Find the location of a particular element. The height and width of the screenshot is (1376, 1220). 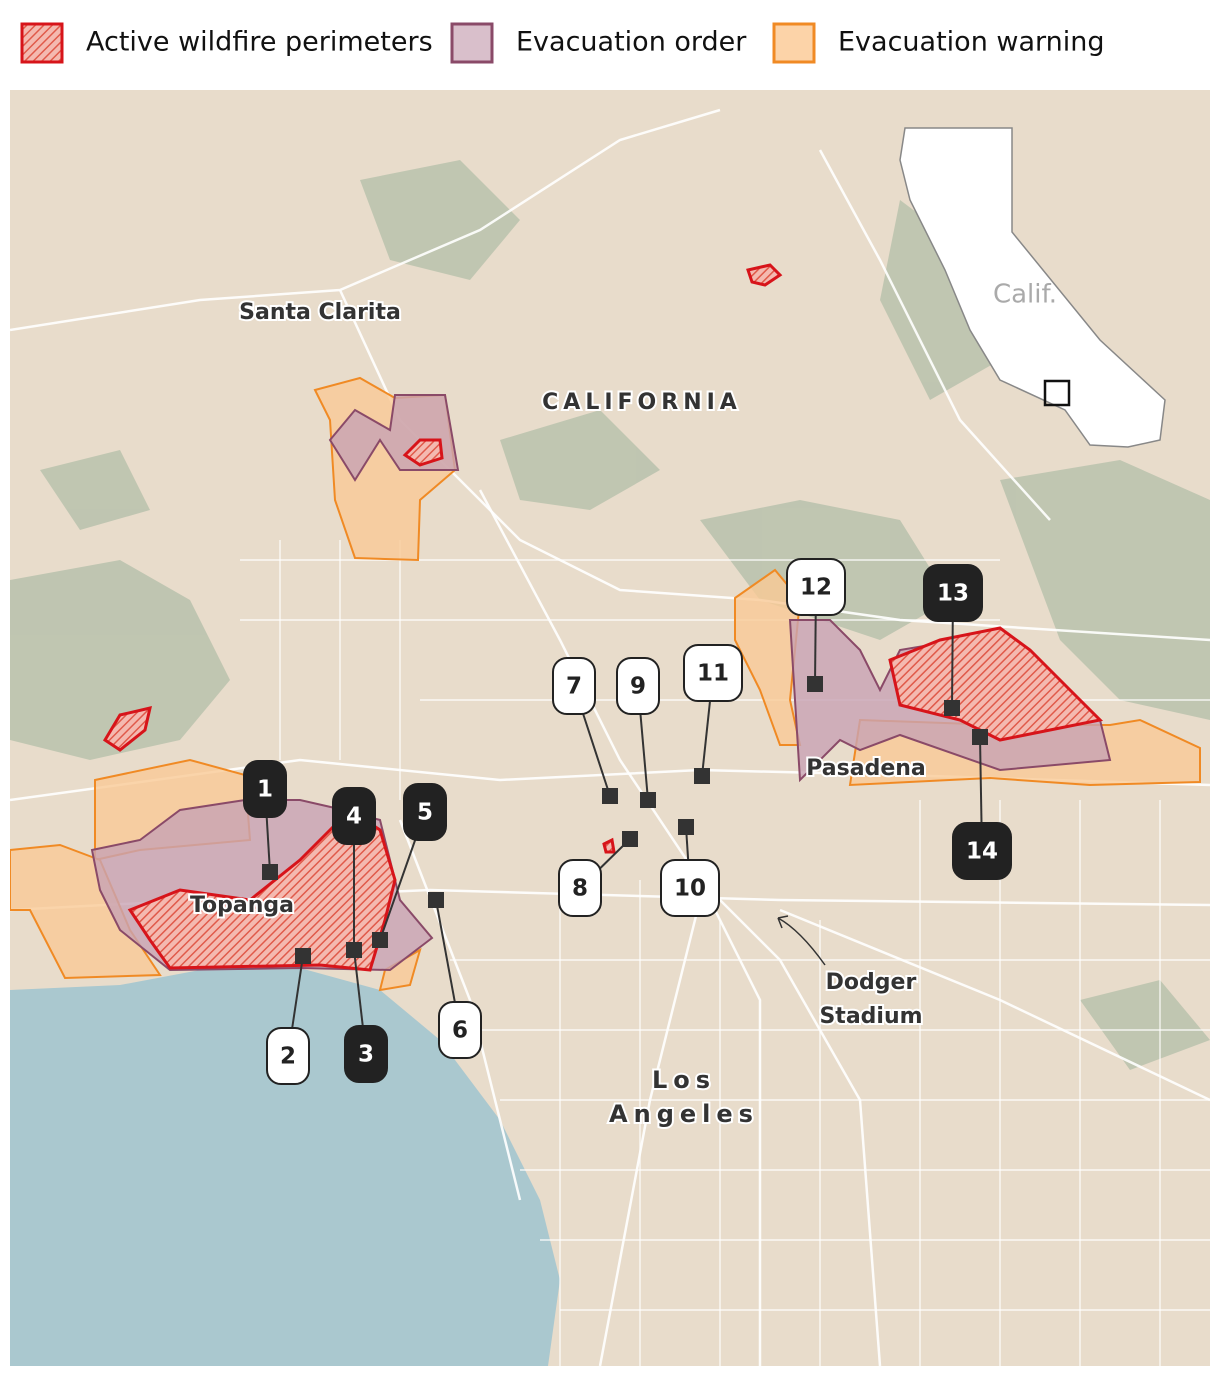

marker-label: 5 is located at coordinates (425, 813).